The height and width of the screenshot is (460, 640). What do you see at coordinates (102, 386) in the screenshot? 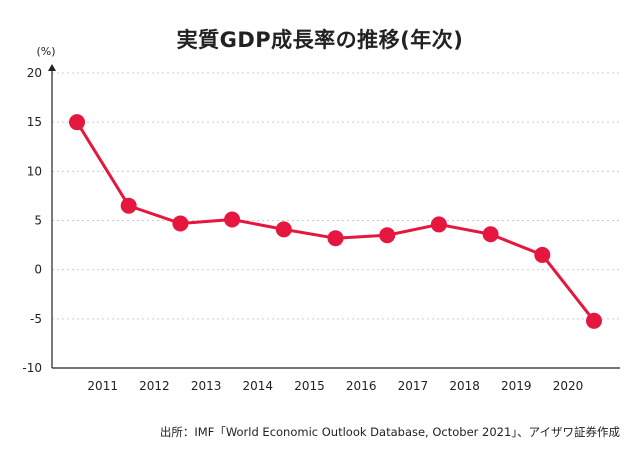
I see `x-tick-label: 2011` at bounding box center [102, 386].